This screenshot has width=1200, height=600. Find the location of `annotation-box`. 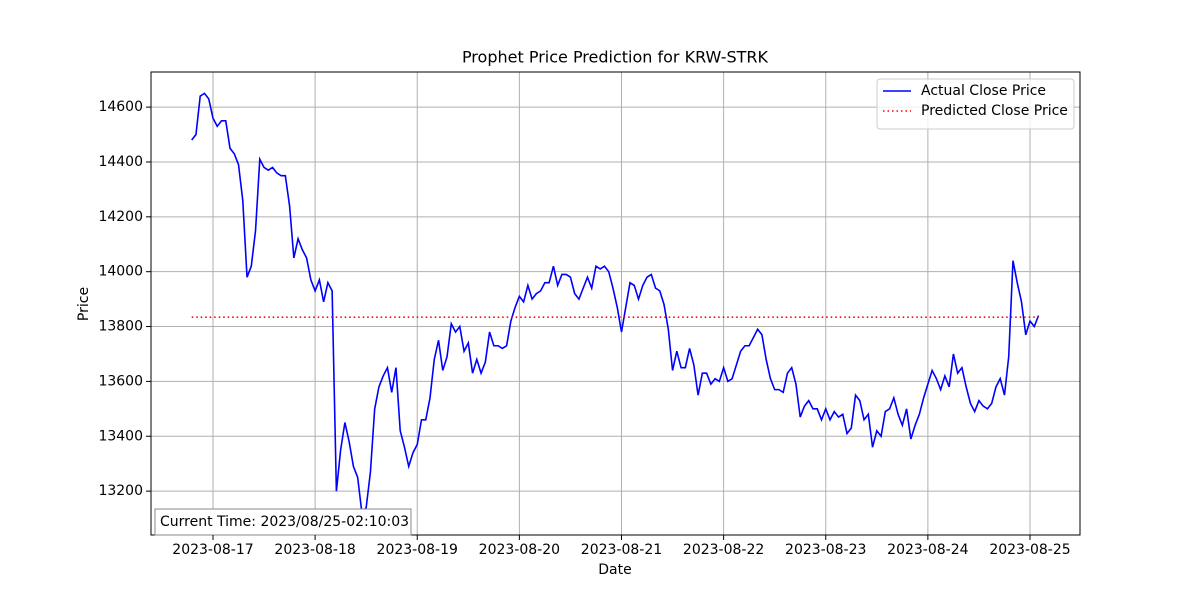

annotation-box is located at coordinates (283, 522).